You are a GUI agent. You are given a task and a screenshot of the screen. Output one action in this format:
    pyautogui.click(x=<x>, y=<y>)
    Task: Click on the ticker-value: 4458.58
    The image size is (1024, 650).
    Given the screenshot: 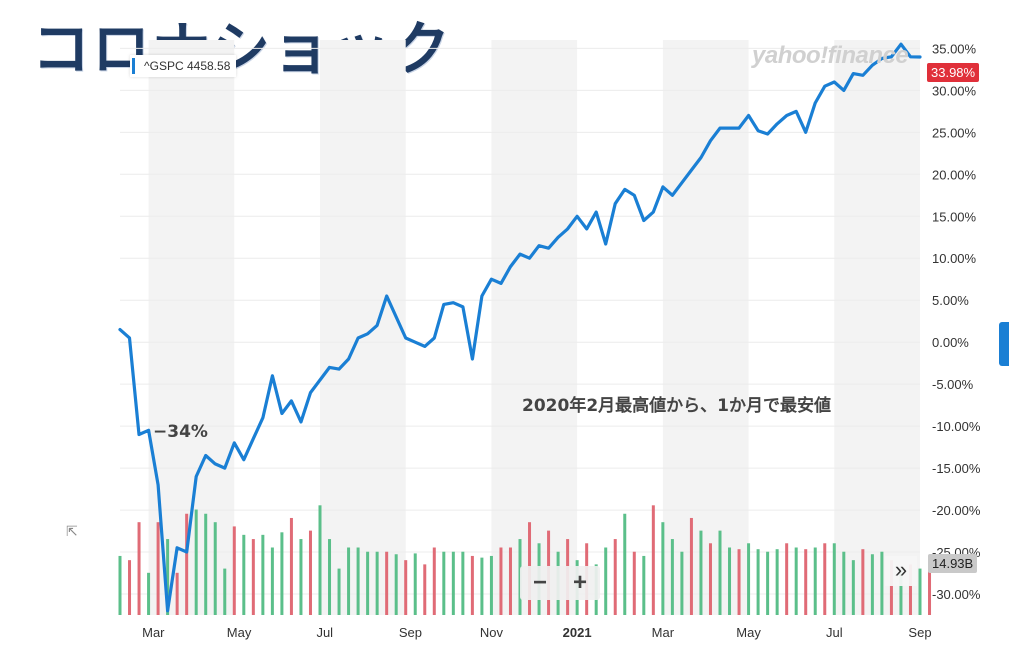 What is the action you would take?
    pyautogui.click(x=208, y=66)
    